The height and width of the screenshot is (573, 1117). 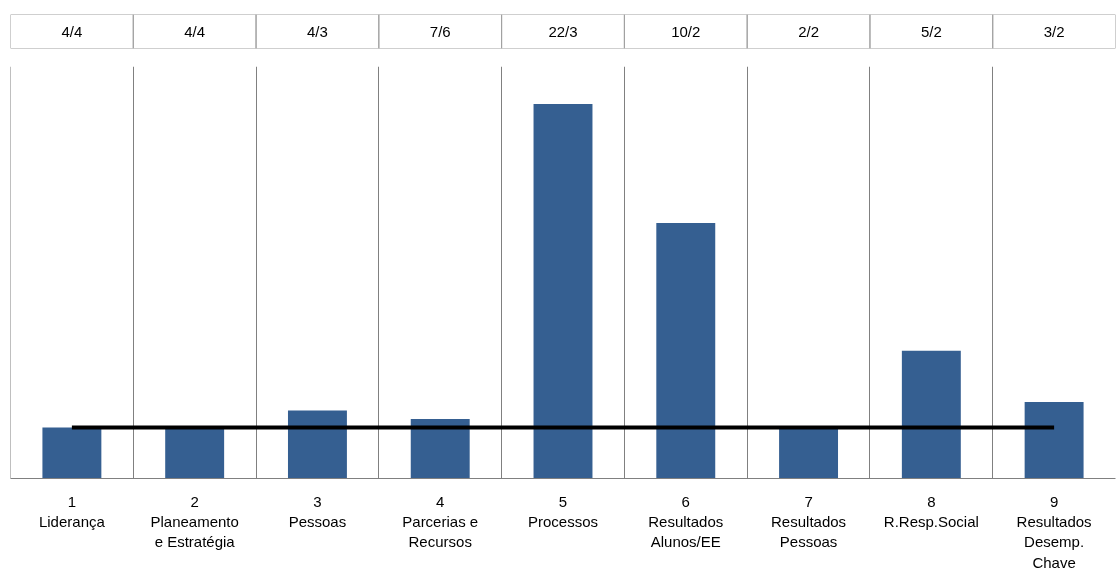 What do you see at coordinates (931, 511) in the screenshot?
I see `x-tick-label: 8 R.Resp.Social` at bounding box center [931, 511].